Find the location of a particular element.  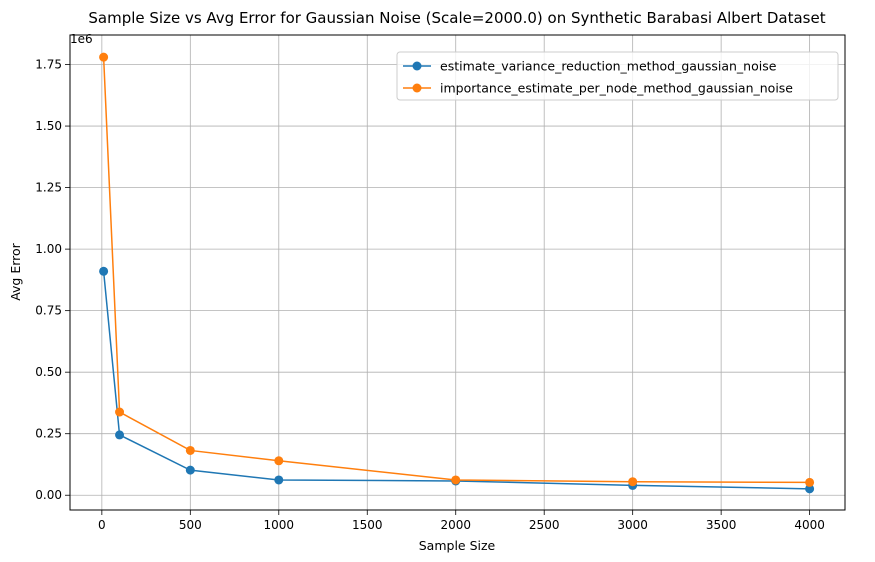

x-axis: 0 500 1000 1500 2000 2500 3000 3500 4000 is located at coordinates (461, 521).